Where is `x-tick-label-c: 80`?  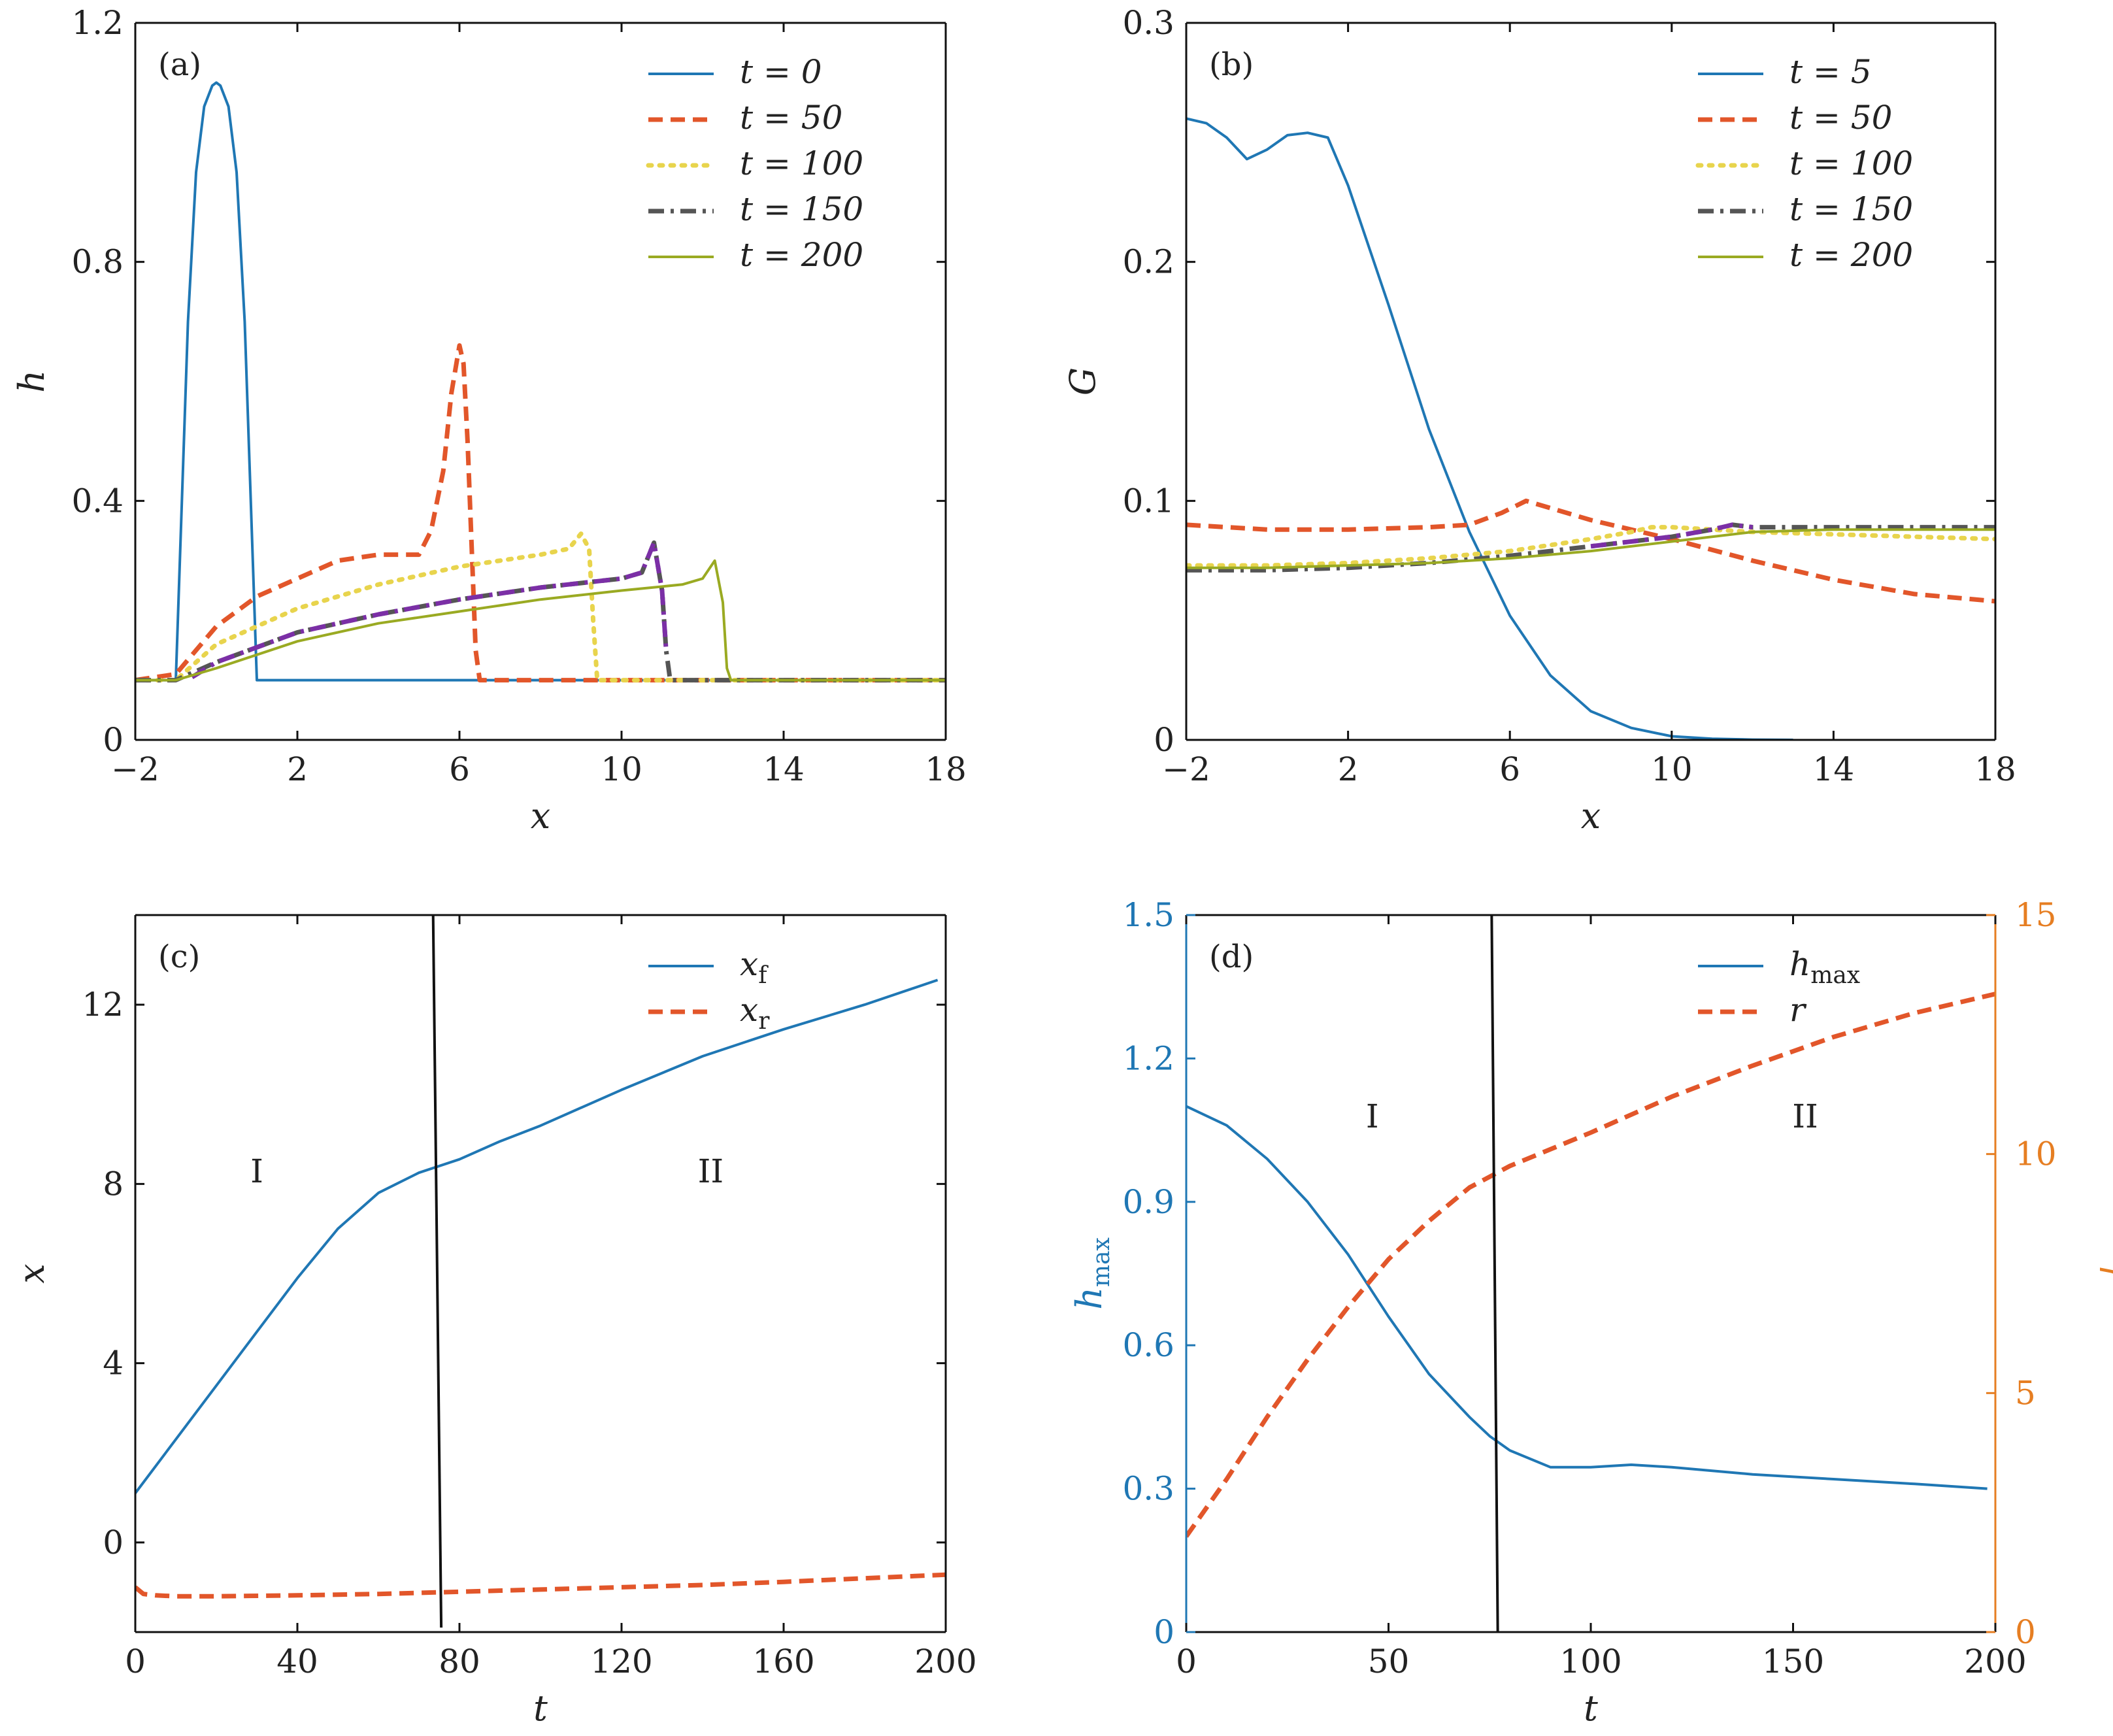
x-tick-label-c: 80 is located at coordinates (460, 1662).